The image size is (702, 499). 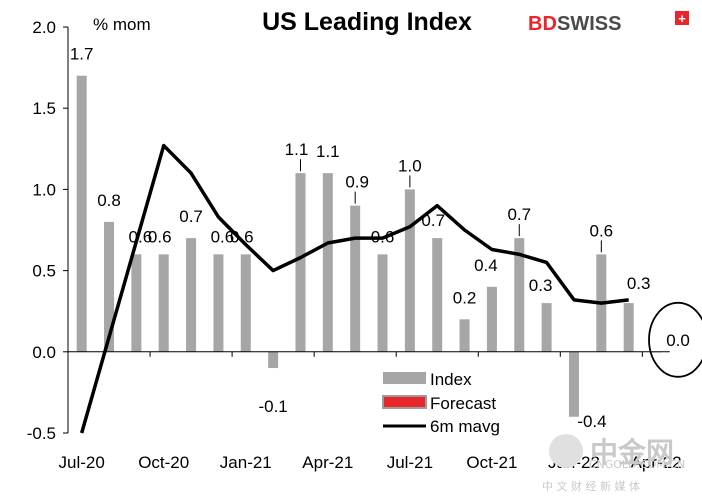 What do you see at coordinates (122, 24) in the screenshot?
I see `y-axis-label: % mom` at bounding box center [122, 24].